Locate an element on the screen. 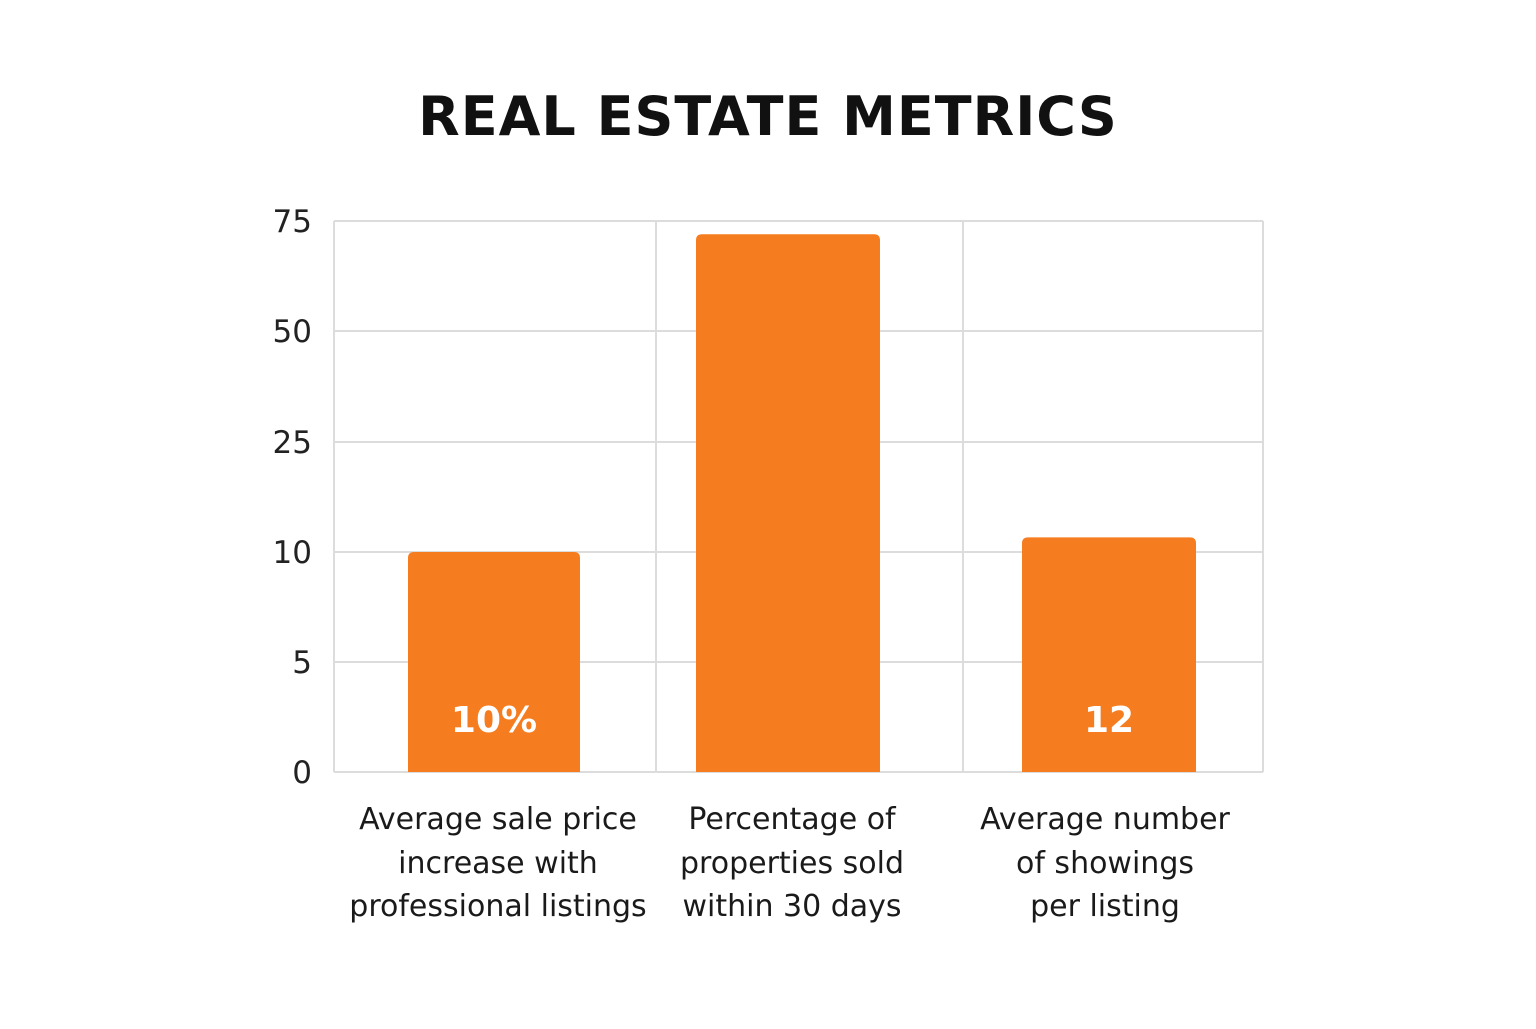  x-category-label-line: properties sold is located at coordinates (792, 863).